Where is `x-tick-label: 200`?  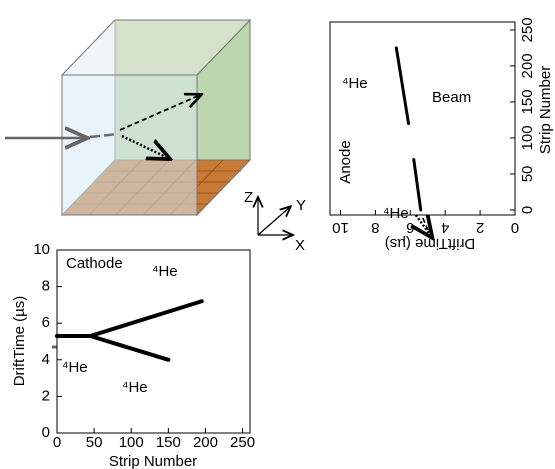
x-tick-label: 200 is located at coordinates (205, 442).